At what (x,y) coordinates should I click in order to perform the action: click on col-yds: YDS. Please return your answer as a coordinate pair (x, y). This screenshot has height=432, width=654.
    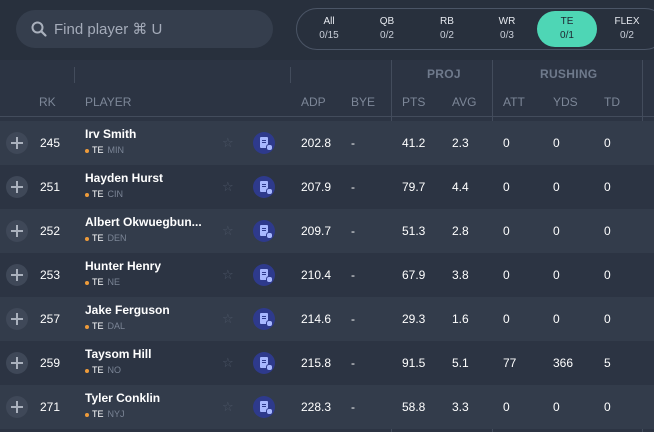
    Looking at the image, I should click on (565, 102).